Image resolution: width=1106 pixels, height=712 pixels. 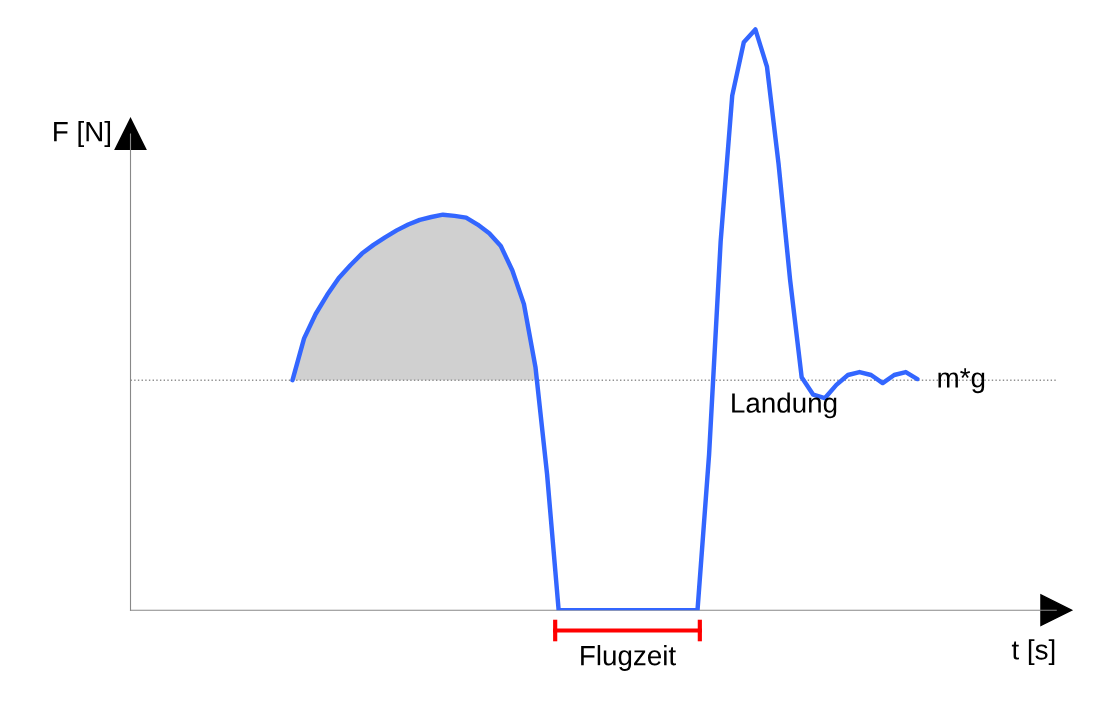 I want to click on text: Flugzeit, so click(x=628, y=658).